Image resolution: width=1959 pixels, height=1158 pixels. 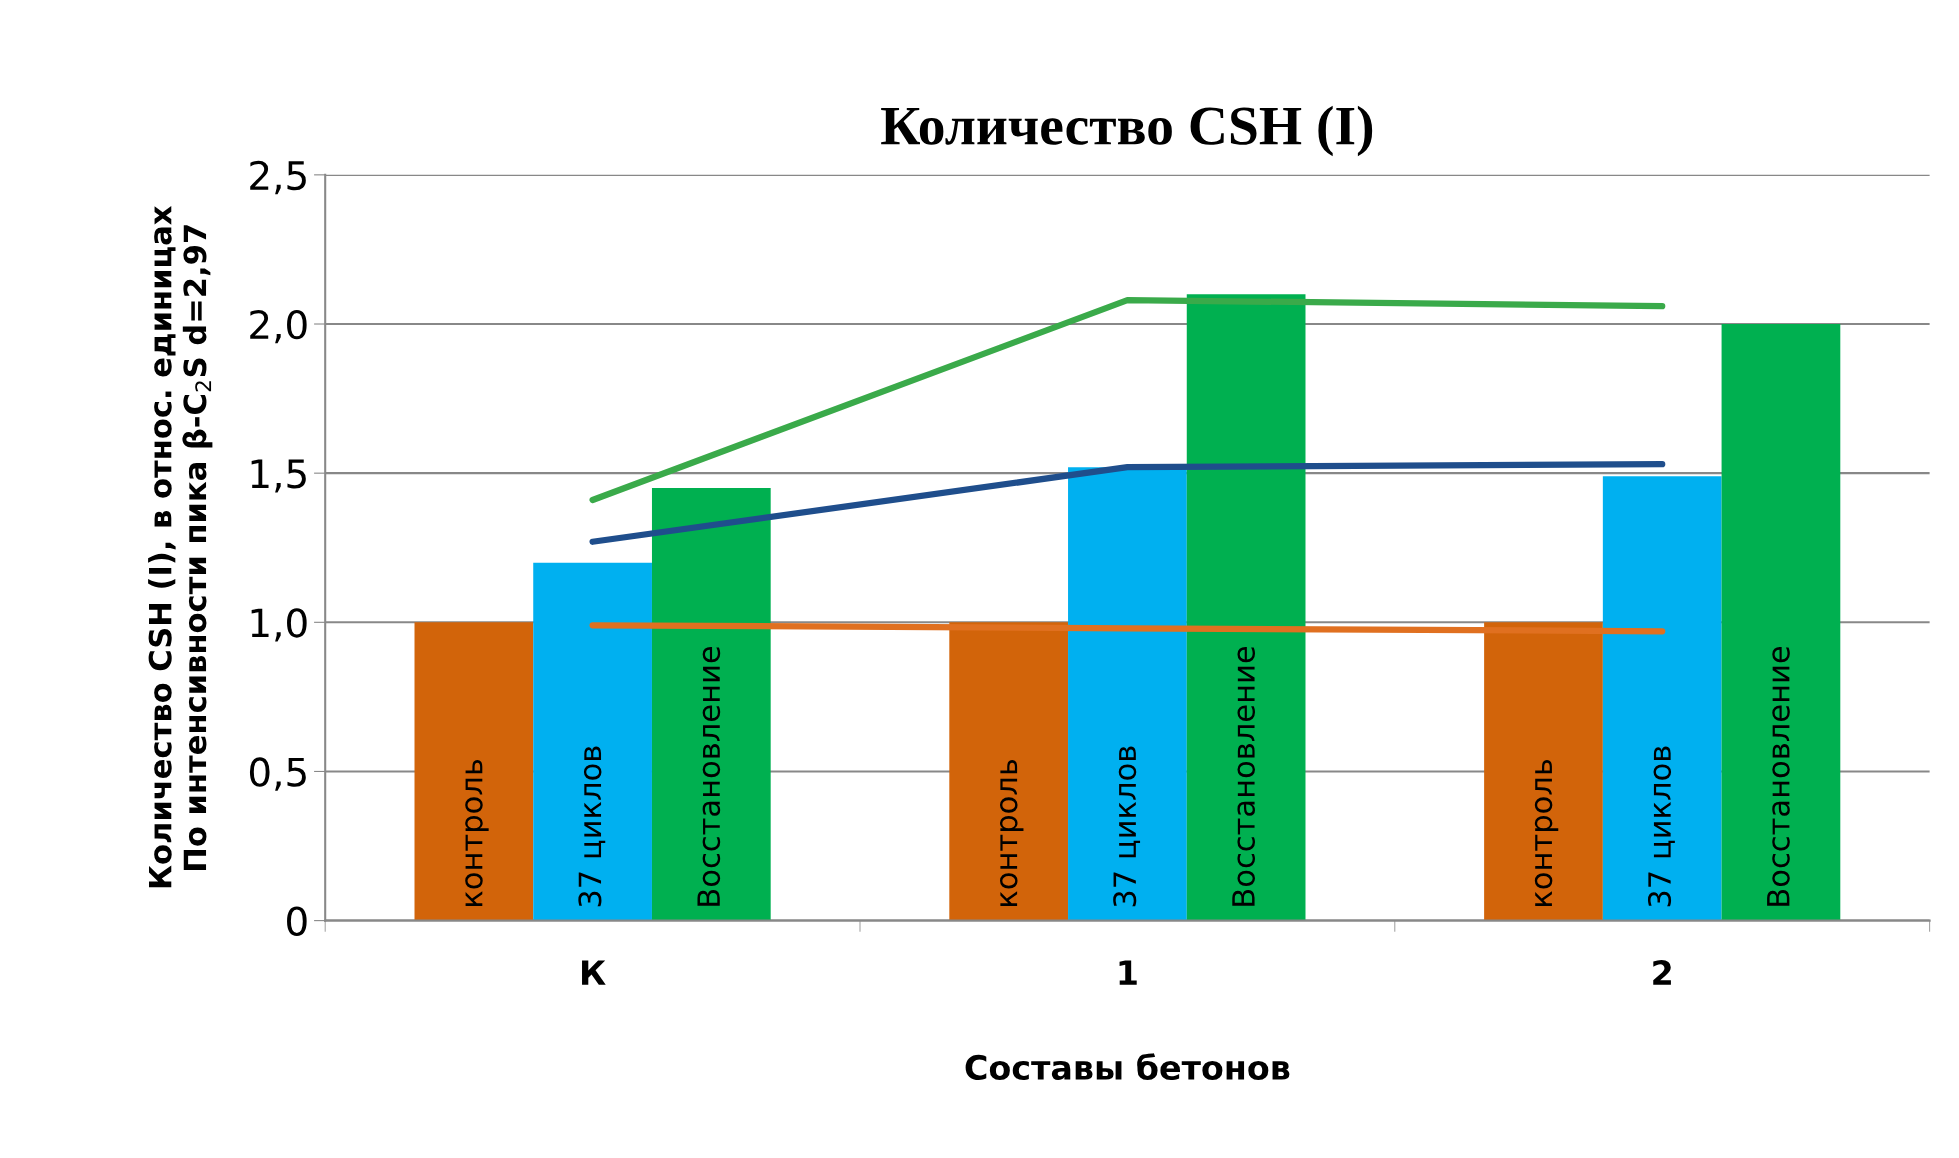 What do you see at coordinates (180, 546) in the screenshot?
I see `y-axis-title: Количество CSH (I), в относ. единицах По интенсивности пика β-C$_{2}$S d=2,97` at bounding box center [180, 546].